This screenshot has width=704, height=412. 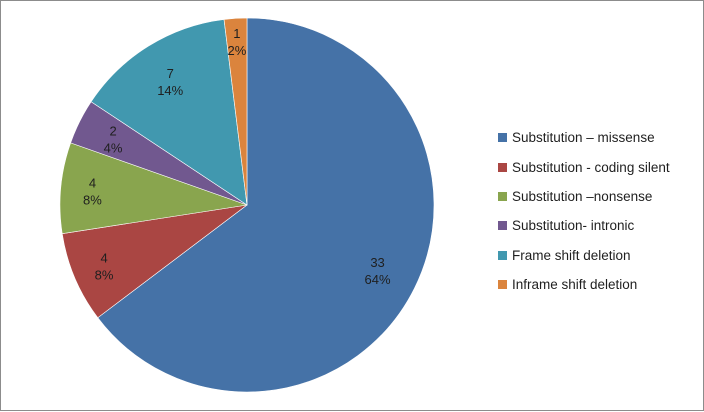 I want to click on legend-label-6: Inframe shift deletion, so click(x=575, y=285).